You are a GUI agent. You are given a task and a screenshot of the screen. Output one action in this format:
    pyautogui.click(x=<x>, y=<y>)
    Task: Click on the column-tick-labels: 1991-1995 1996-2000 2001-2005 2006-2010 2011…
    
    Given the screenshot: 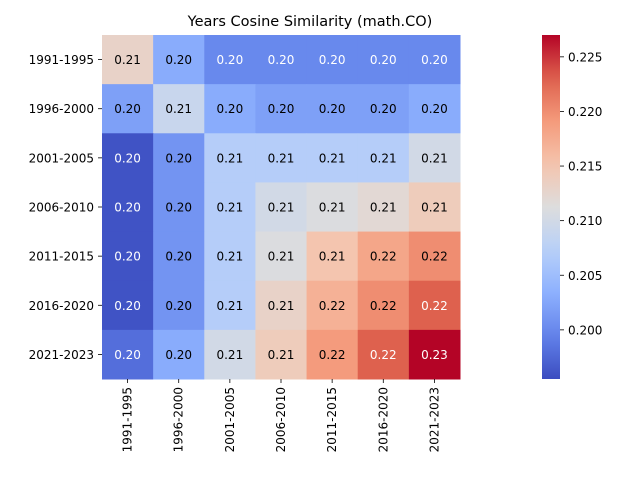 What is the action you would take?
    pyautogui.click(x=281, y=415)
    